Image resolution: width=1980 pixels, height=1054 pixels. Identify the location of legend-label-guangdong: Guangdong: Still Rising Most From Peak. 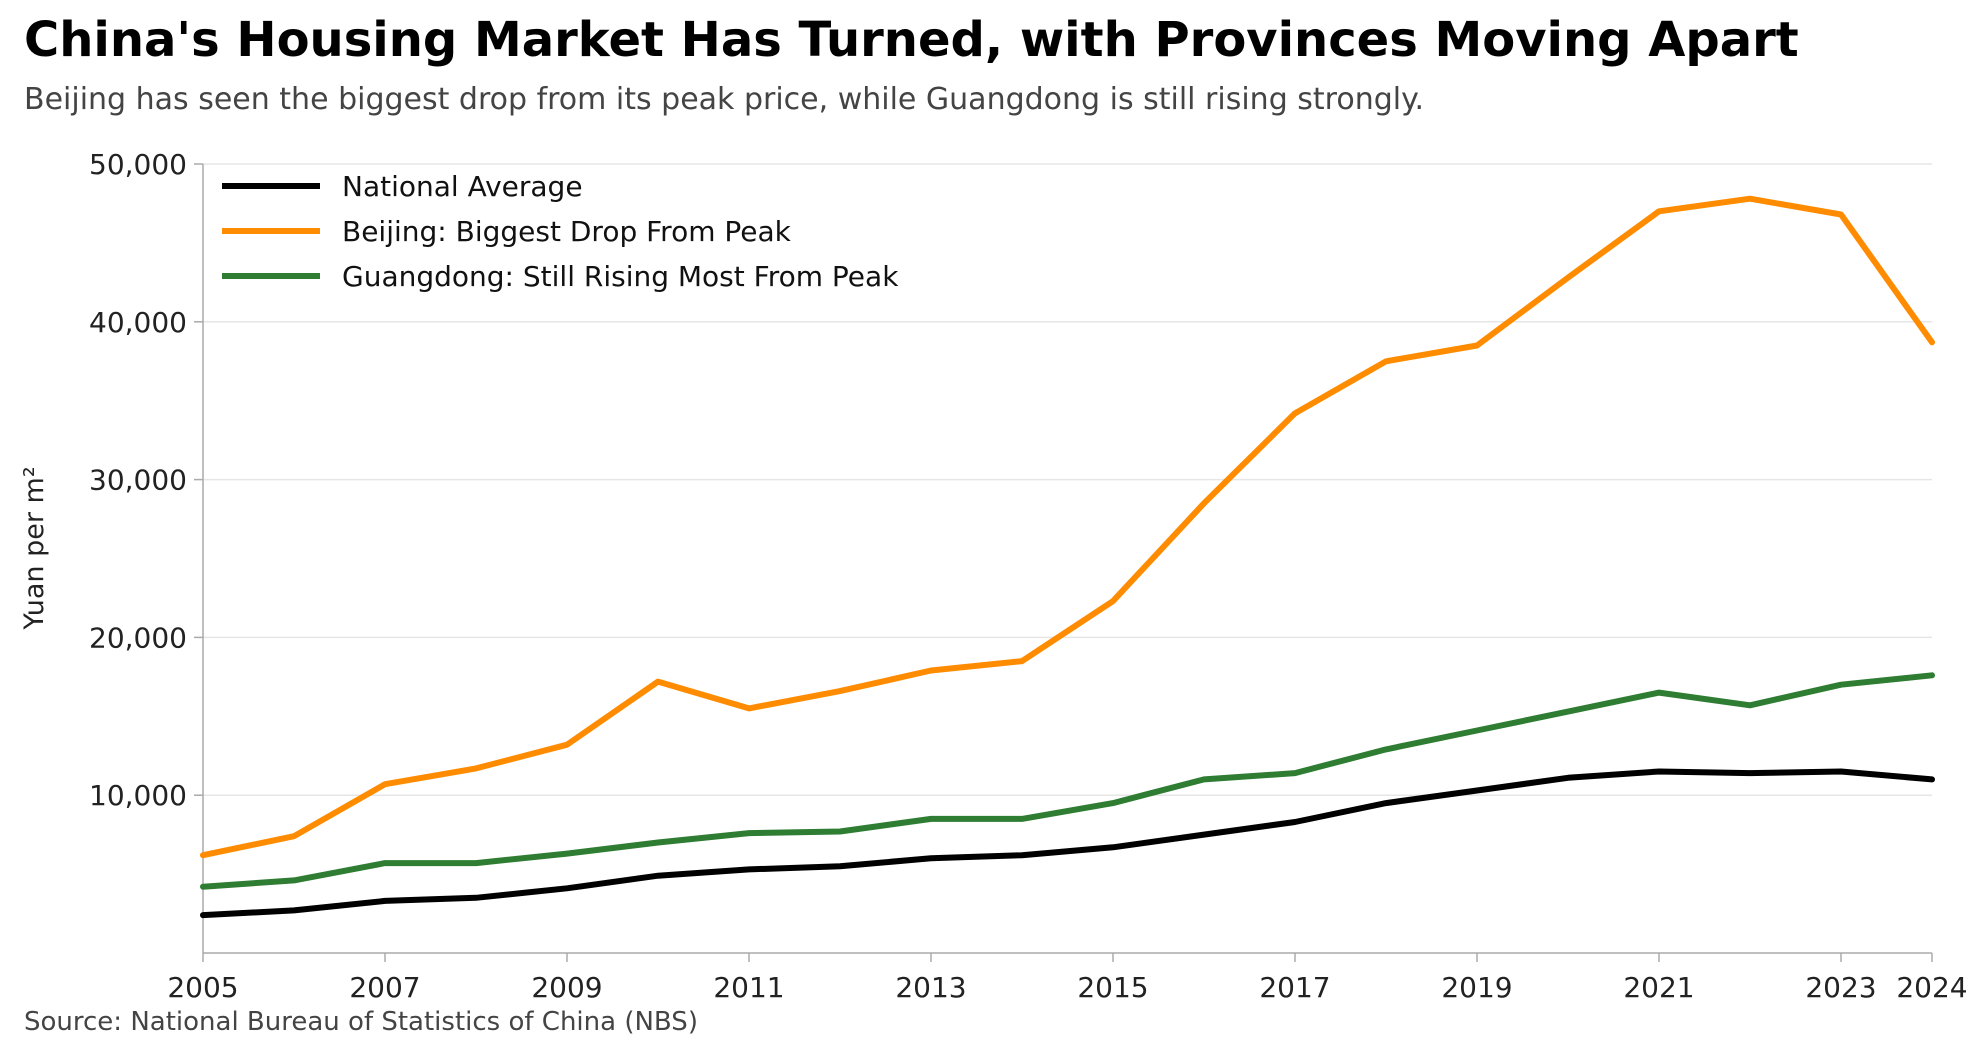
(620, 276).